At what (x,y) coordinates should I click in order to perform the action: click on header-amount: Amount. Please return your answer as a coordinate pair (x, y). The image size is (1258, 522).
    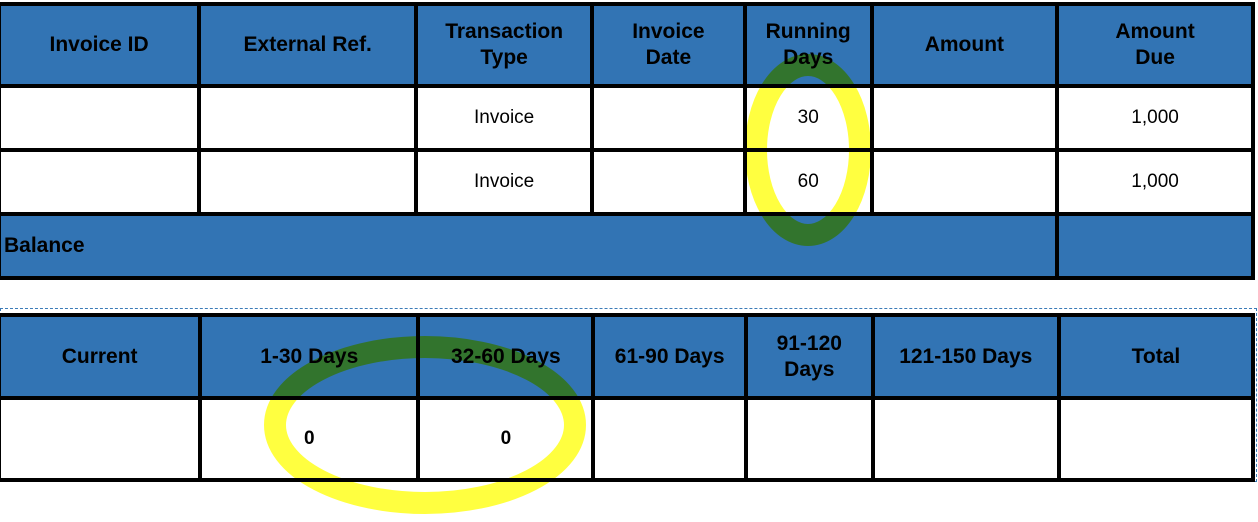
    Looking at the image, I should click on (964, 45).